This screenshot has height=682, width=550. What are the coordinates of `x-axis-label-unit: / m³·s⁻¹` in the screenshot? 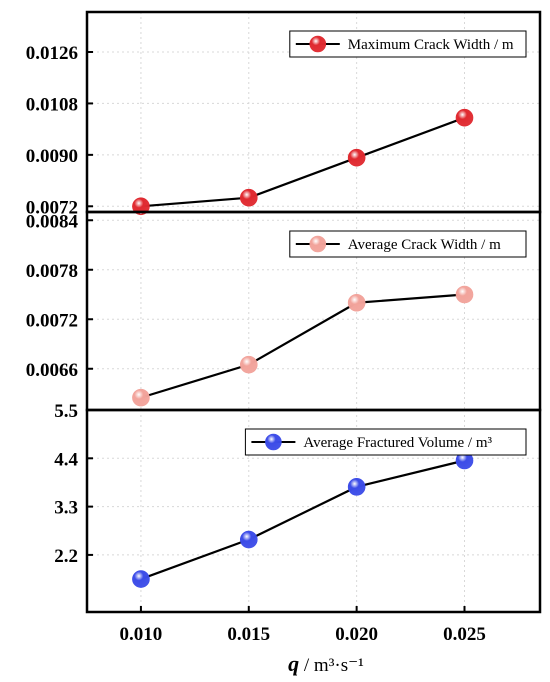 It's located at (331, 665).